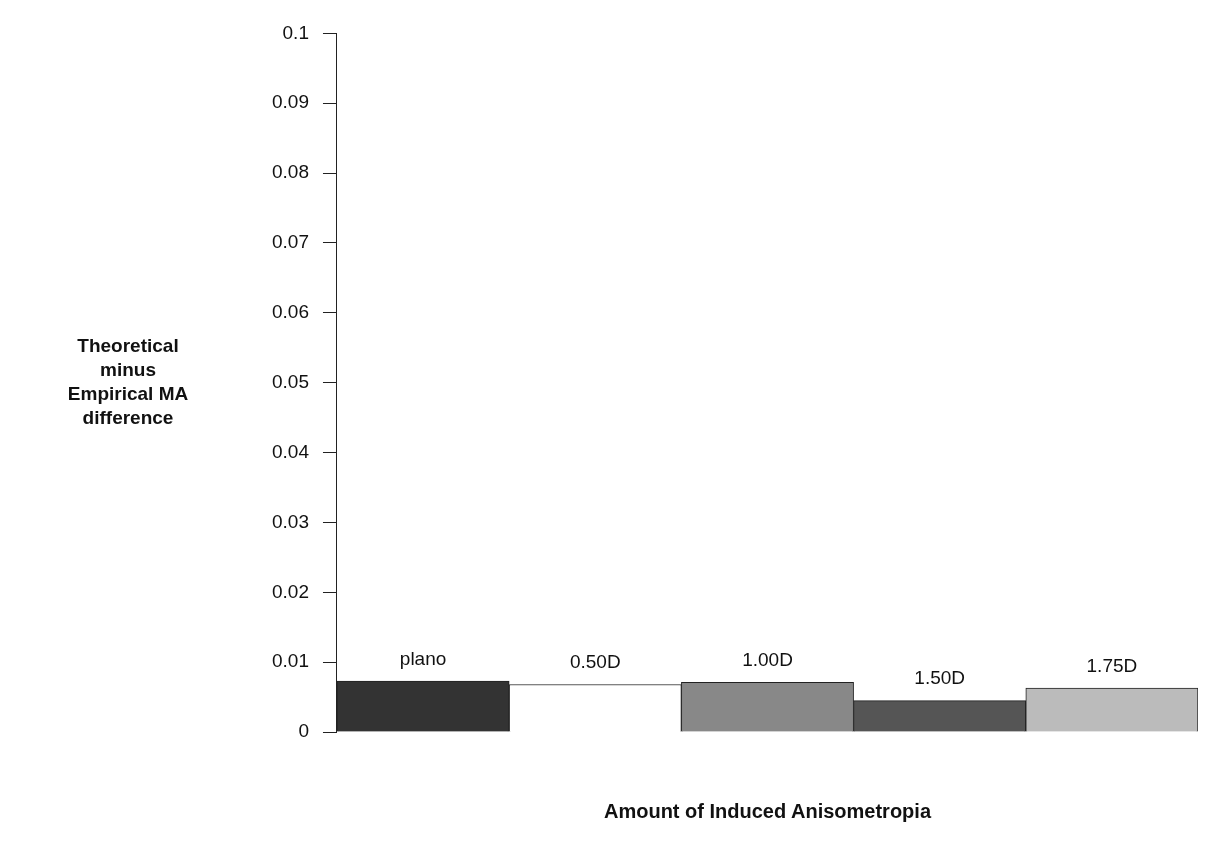  I want to click on x-tick-label: 0.50D, so click(595, 662).